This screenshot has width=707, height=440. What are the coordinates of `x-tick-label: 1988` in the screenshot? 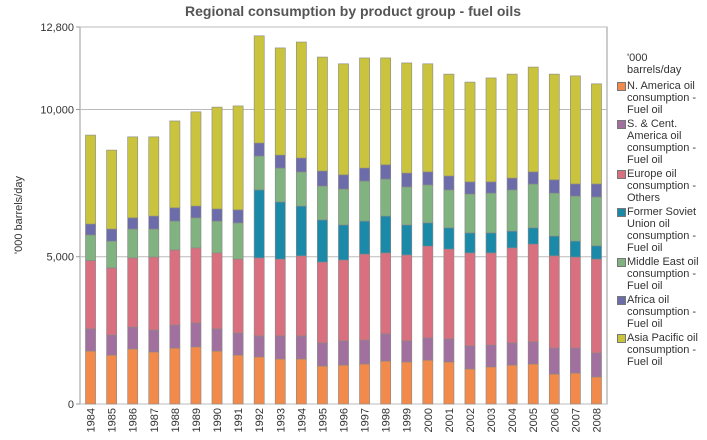 It's located at (176, 420).